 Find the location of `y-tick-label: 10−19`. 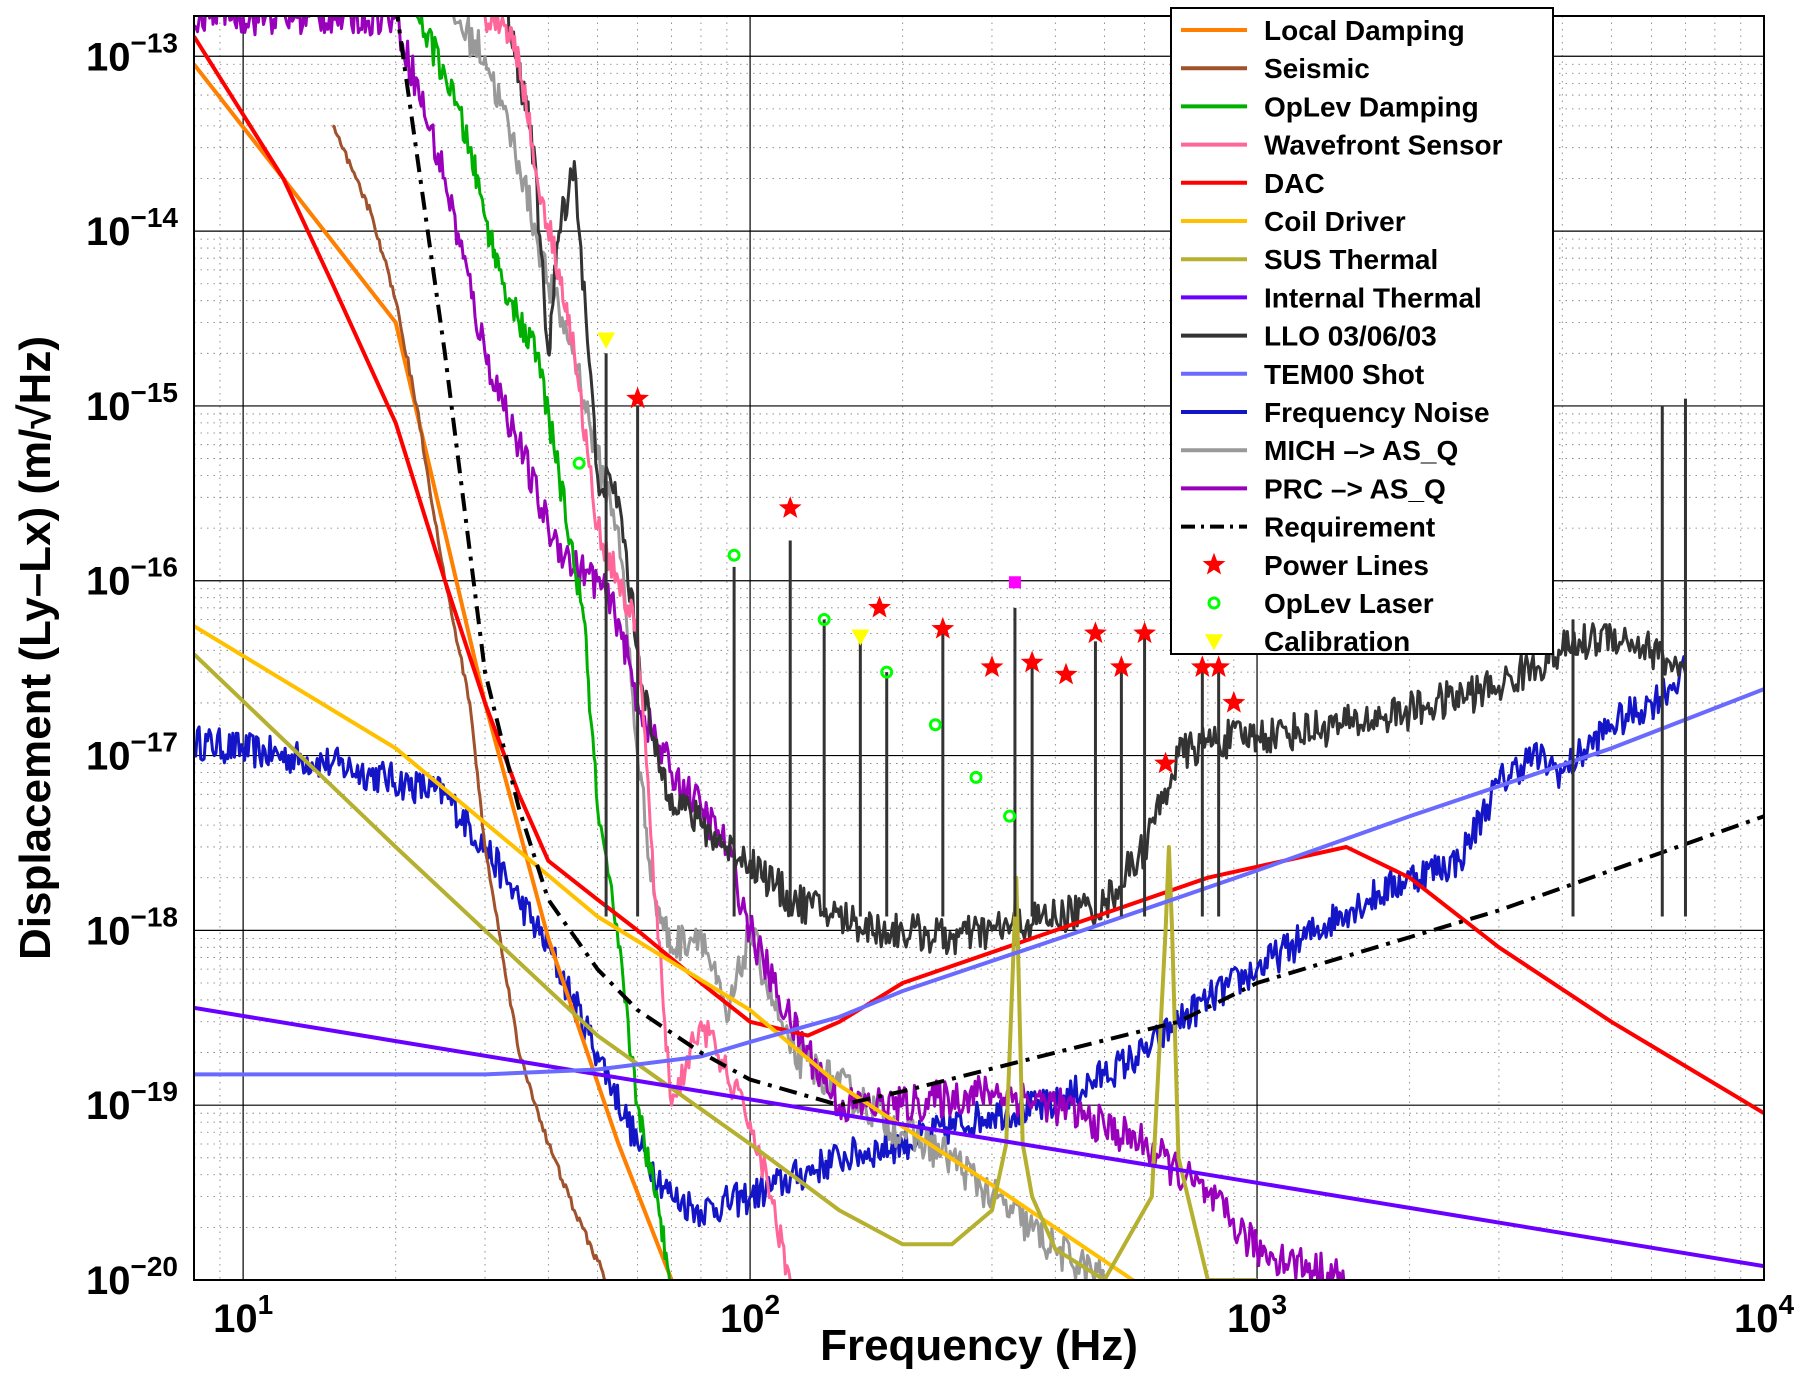

y-tick-label: 10−19 is located at coordinates (132, 1102).